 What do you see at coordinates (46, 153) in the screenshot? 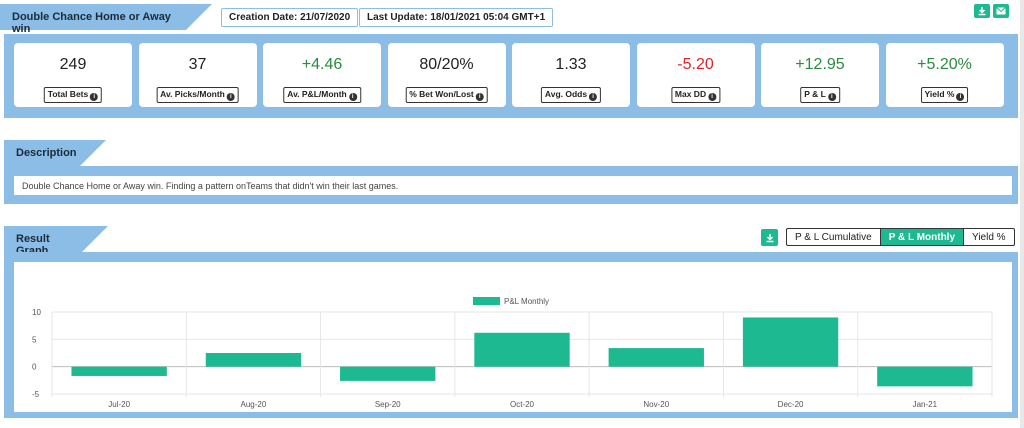
I see `description-title: Description` at bounding box center [46, 153].